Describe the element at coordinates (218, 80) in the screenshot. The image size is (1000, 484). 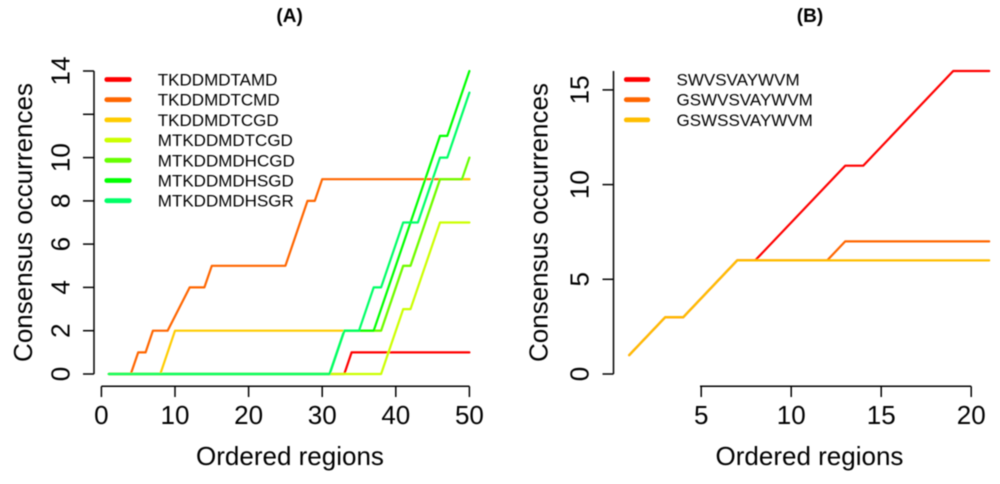
I see `svg-text: TKDDMDTAMD` at that location.